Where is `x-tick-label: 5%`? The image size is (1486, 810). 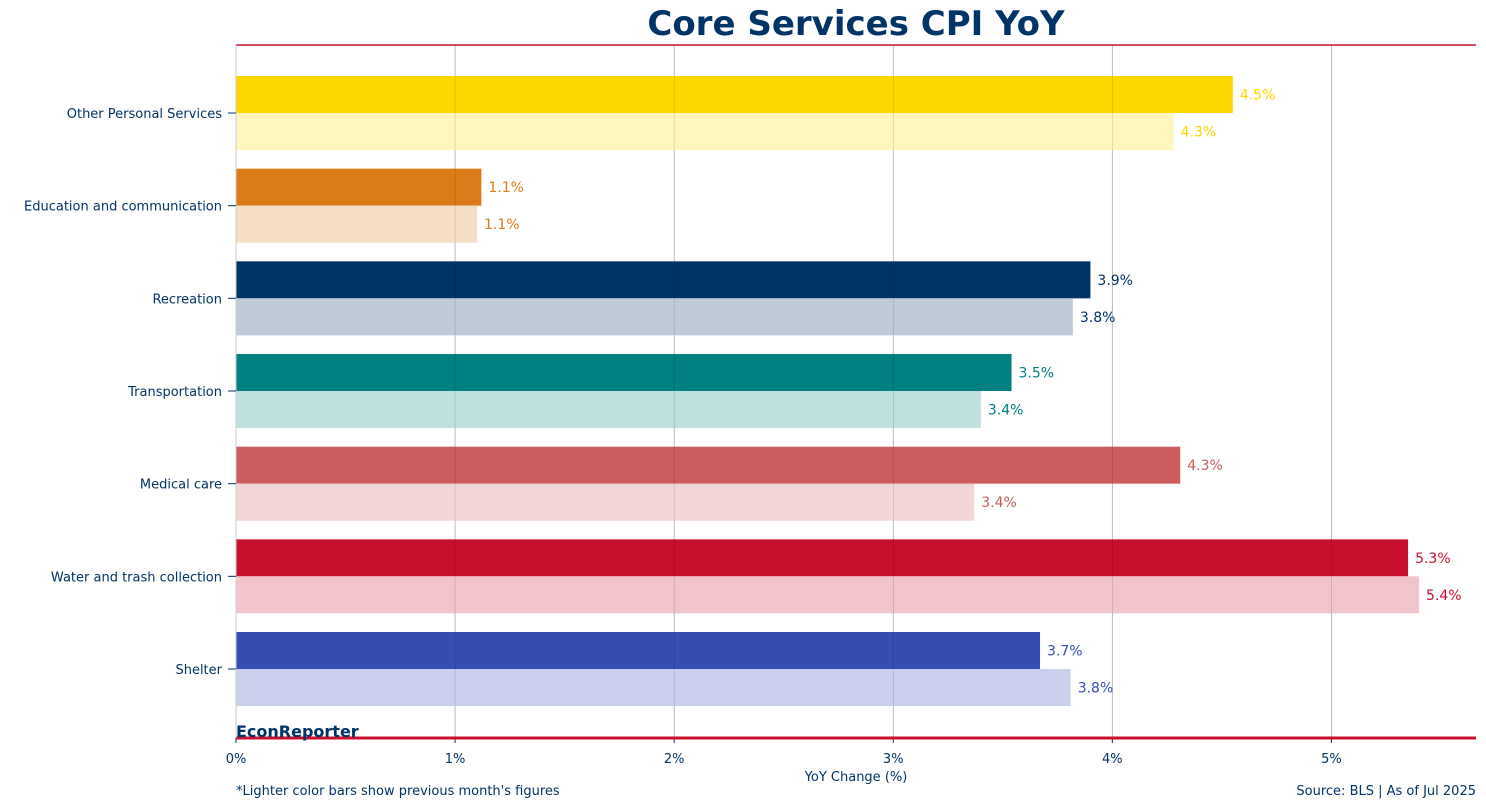 x-tick-label: 5% is located at coordinates (1331, 759).